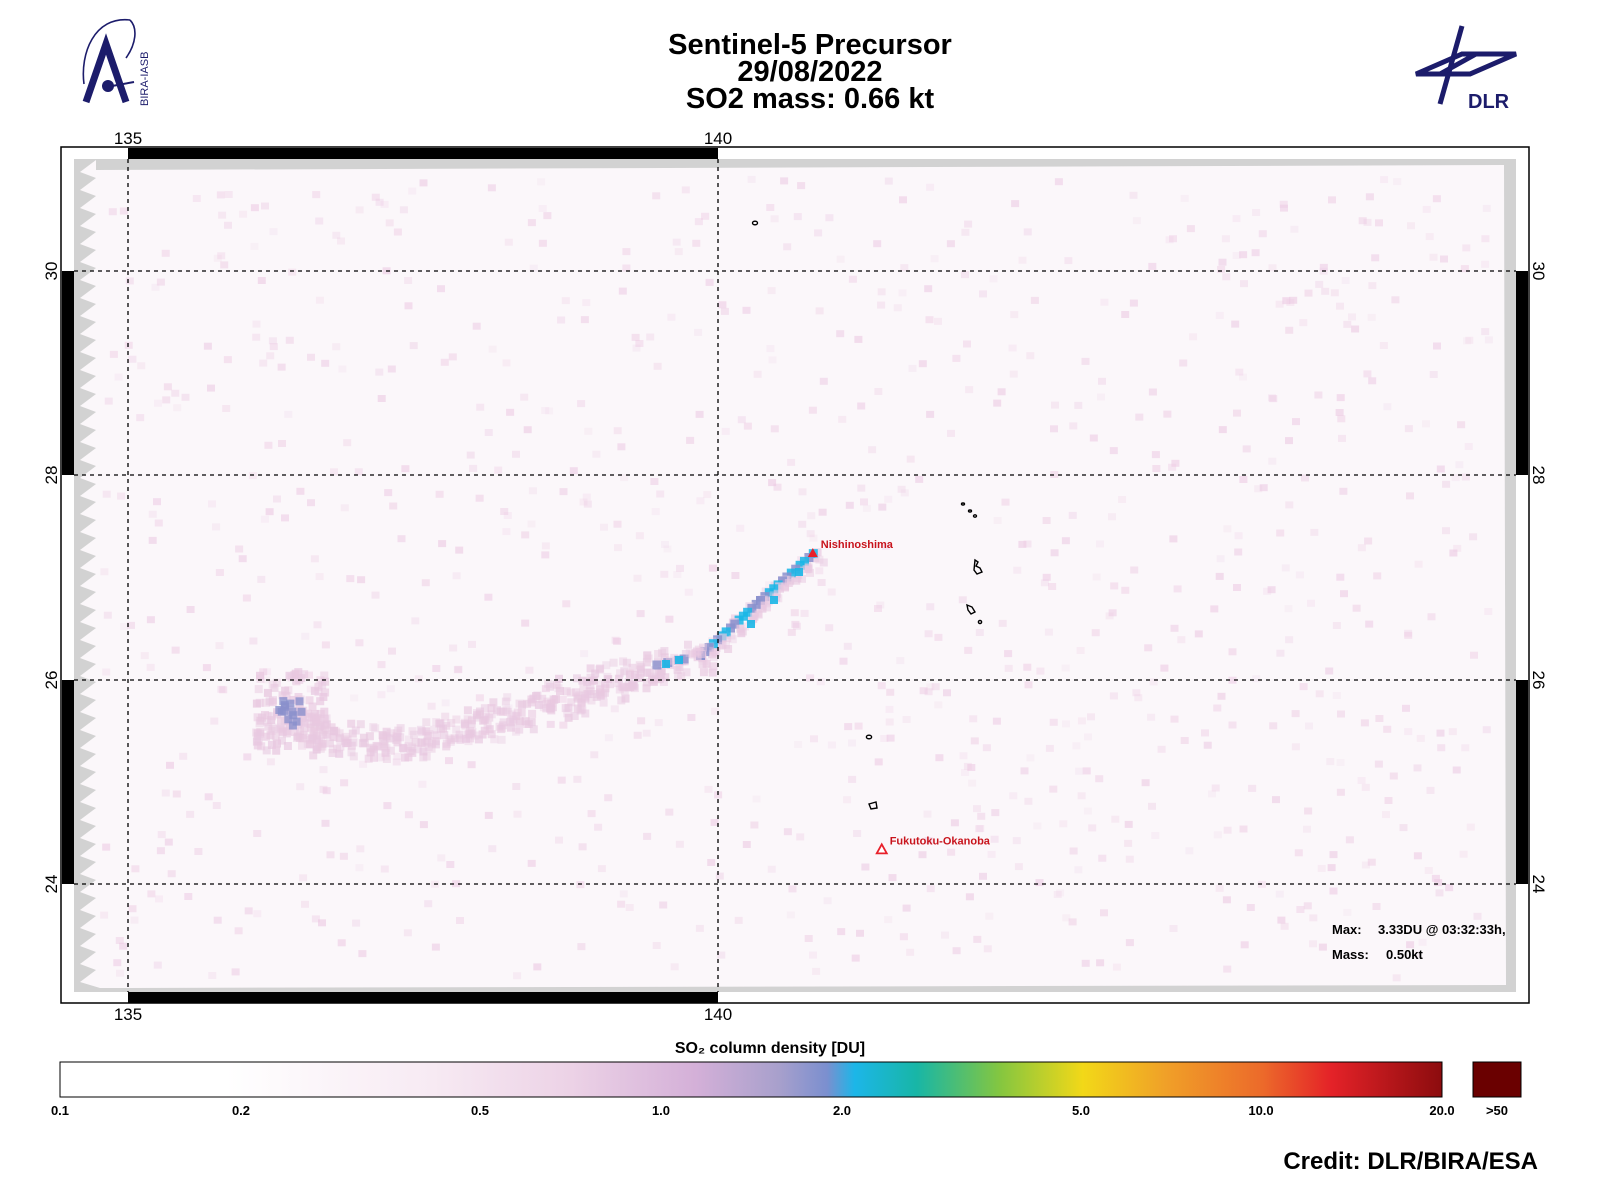  What do you see at coordinates (1466, 69) in the screenshot?
I see `dlr-logo: DLR` at bounding box center [1466, 69].